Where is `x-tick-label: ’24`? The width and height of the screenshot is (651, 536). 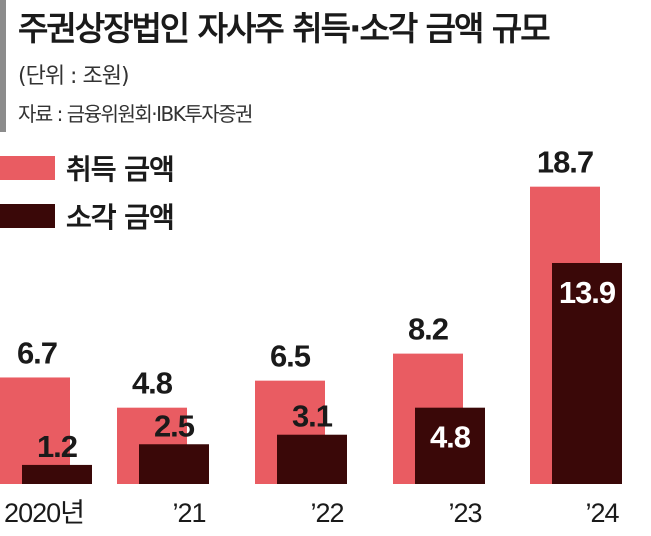 x-tick-label: ’24 is located at coordinates (602, 513).